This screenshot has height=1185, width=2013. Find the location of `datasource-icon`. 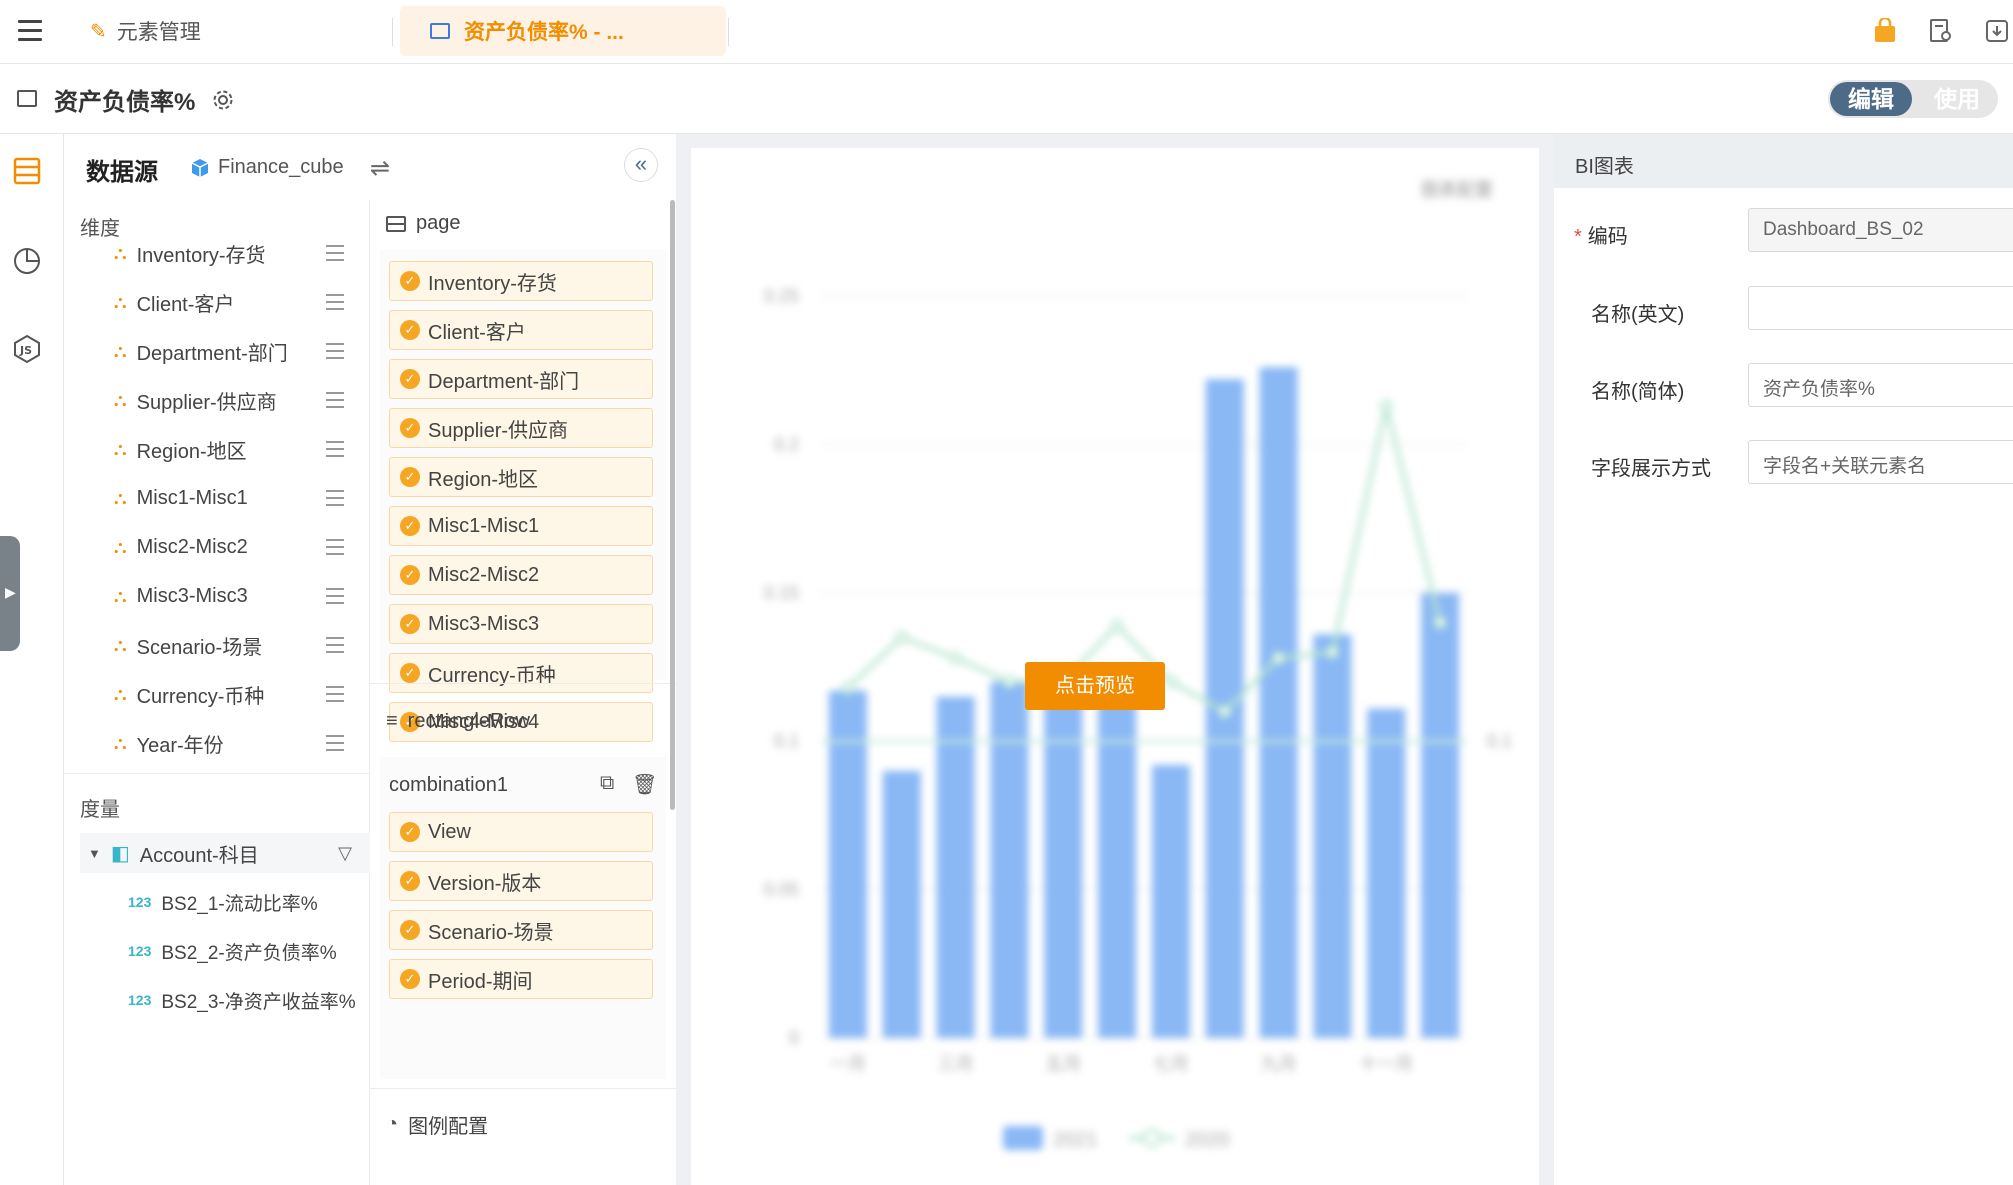

datasource-icon is located at coordinates (27, 171).